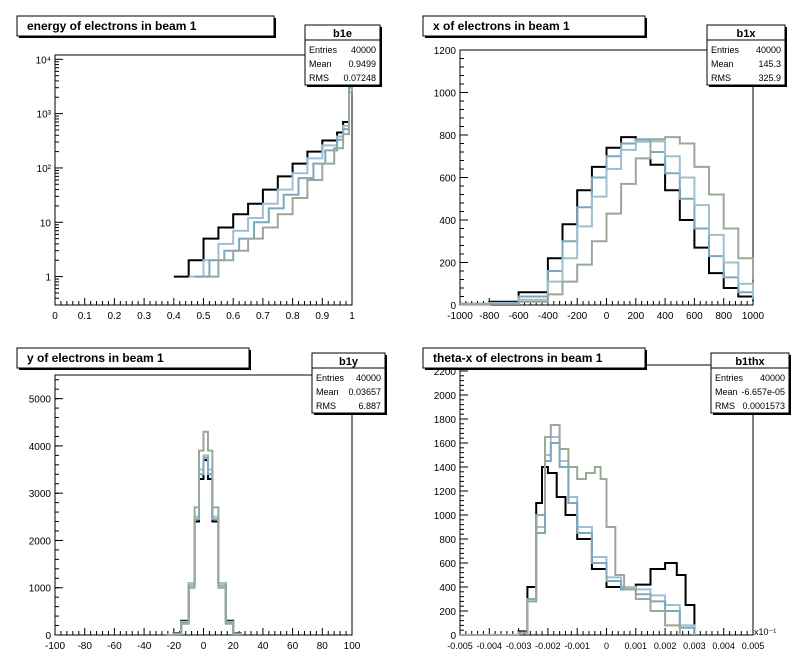 The image size is (800, 670). Describe the element at coordinates (233, 316) in the screenshot. I see `x-tick-label: 0.6` at that location.